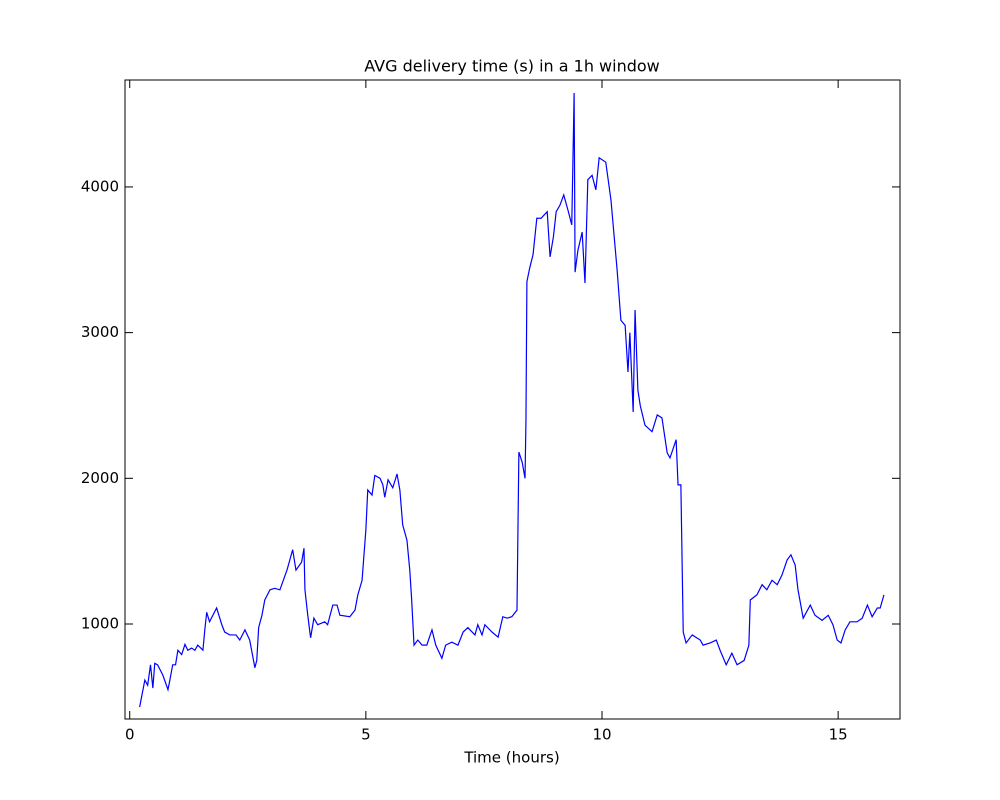 Image resolution: width=1000 pixels, height=800 pixels. What do you see at coordinates (100, 478) in the screenshot?
I see `y-tick-label: 2000` at bounding box center [100, 478].